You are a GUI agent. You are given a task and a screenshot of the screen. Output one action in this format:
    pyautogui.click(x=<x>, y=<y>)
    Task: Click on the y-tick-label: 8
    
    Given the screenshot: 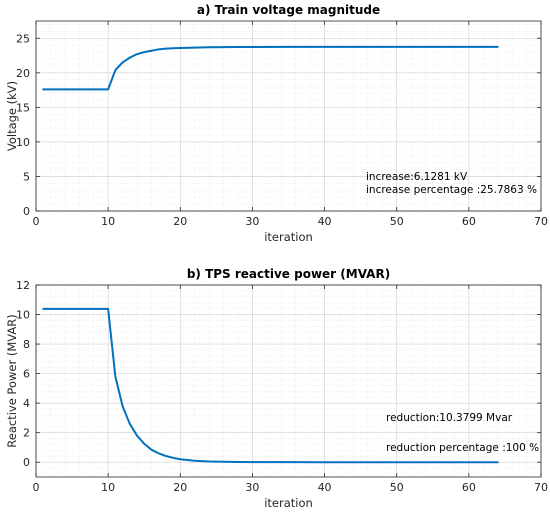 What is the action you would take?
    pyautogui.click(x=26, y=344)
    